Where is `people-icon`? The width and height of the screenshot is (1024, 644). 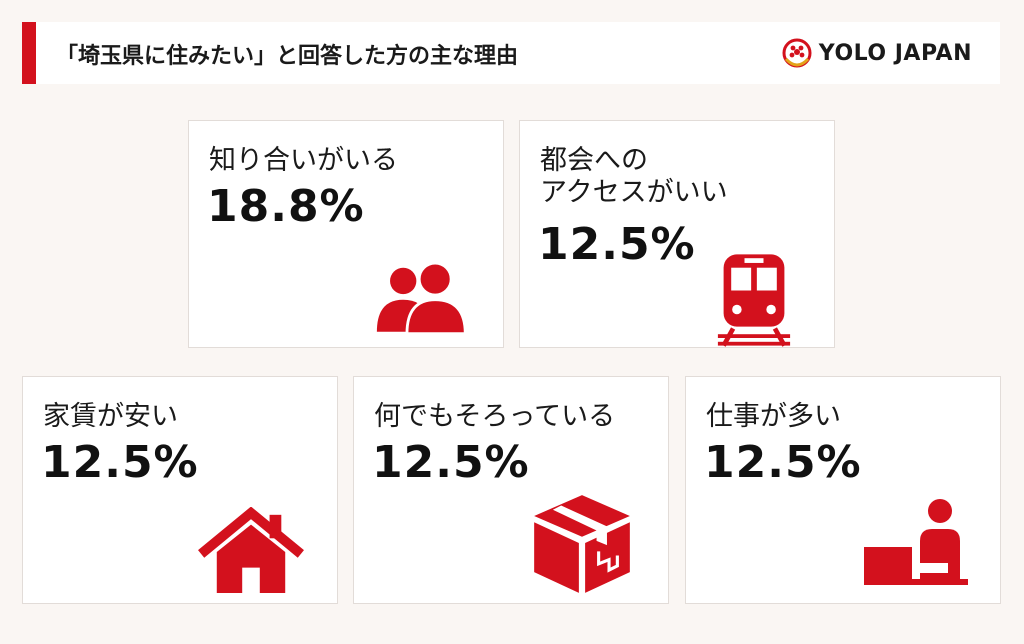 people-icon is located at coordinates (421, 298).